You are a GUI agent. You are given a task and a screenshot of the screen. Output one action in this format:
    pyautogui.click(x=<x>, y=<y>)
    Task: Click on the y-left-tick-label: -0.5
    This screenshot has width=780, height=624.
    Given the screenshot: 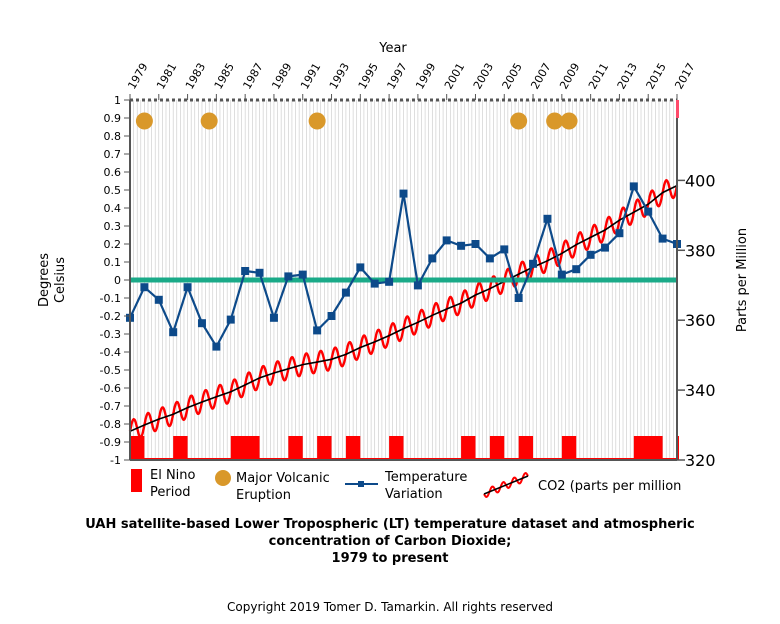 What is the action you would take?
    pyautogui.click(x=110, y=370)
    